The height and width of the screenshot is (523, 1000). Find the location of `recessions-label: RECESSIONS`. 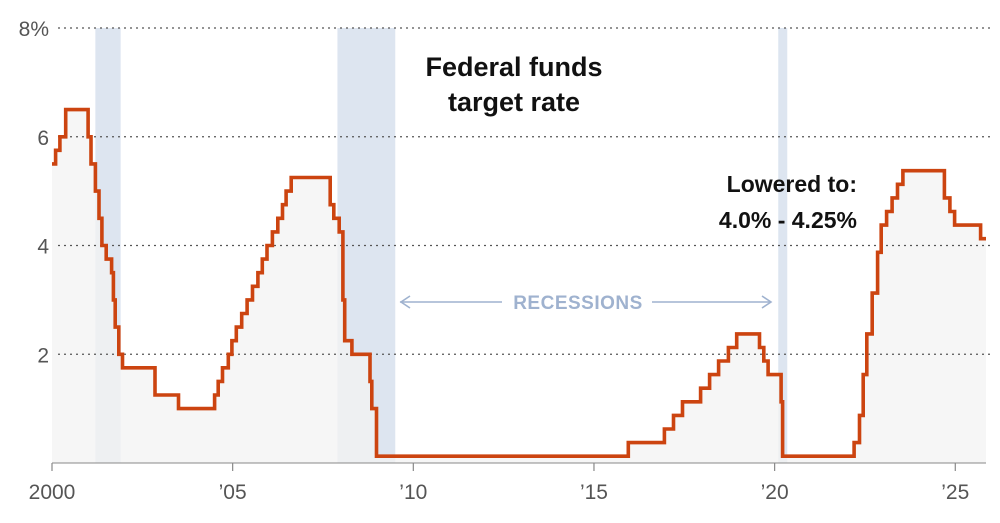

recessions-label: RECESSIONS is located at coordinates (578, 303).